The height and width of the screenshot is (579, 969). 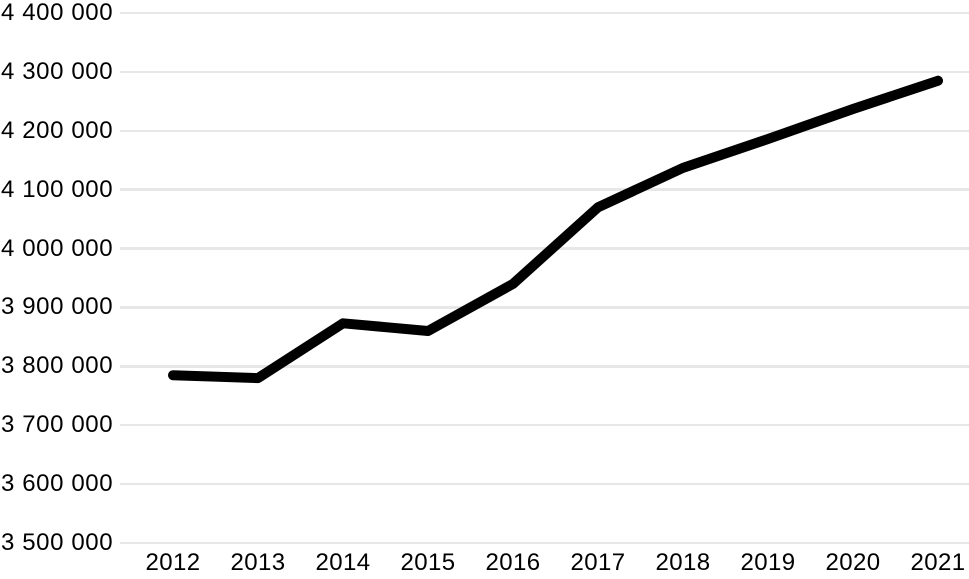 I want to click on x-tick-label: 2015, so click(x=428, y=562).